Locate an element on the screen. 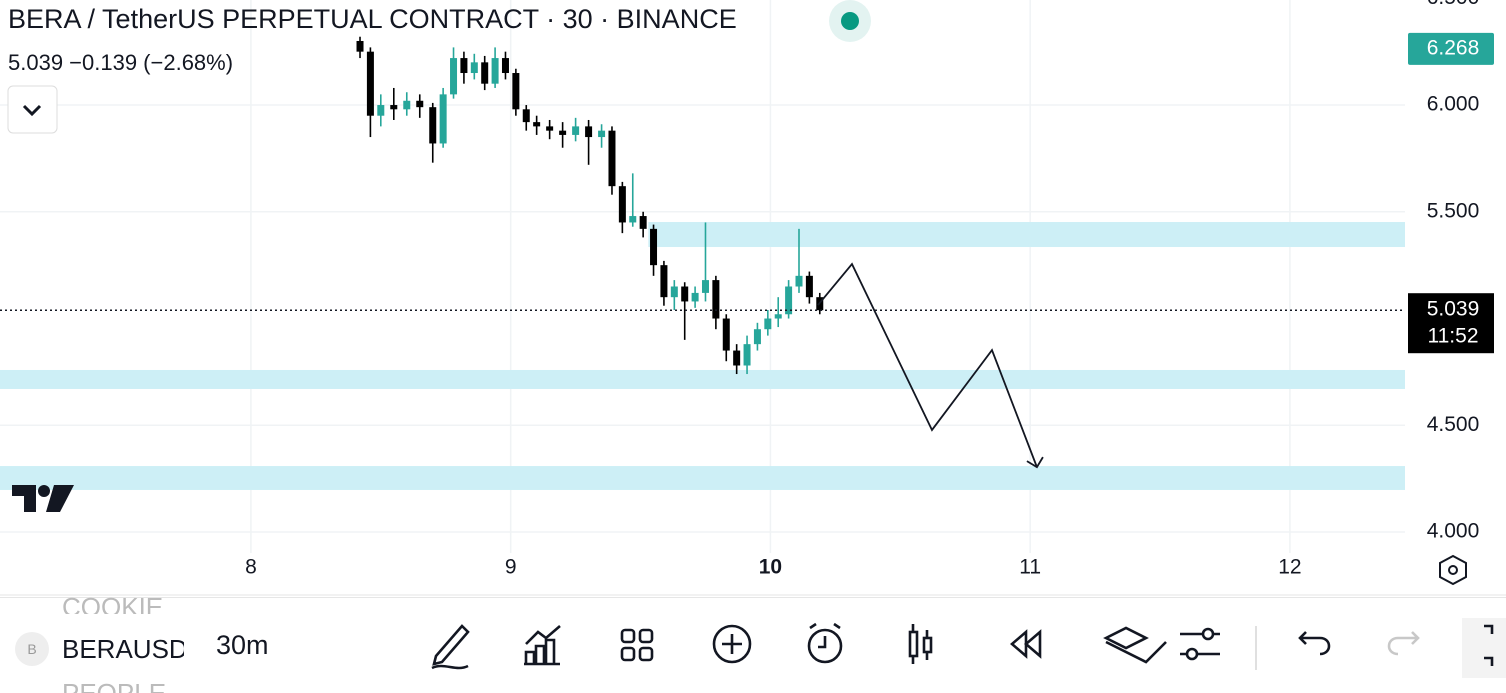 Image resolution: width=1506 pixels, height=693 pixels. redo-icon is located at coordinates (1403, 643).